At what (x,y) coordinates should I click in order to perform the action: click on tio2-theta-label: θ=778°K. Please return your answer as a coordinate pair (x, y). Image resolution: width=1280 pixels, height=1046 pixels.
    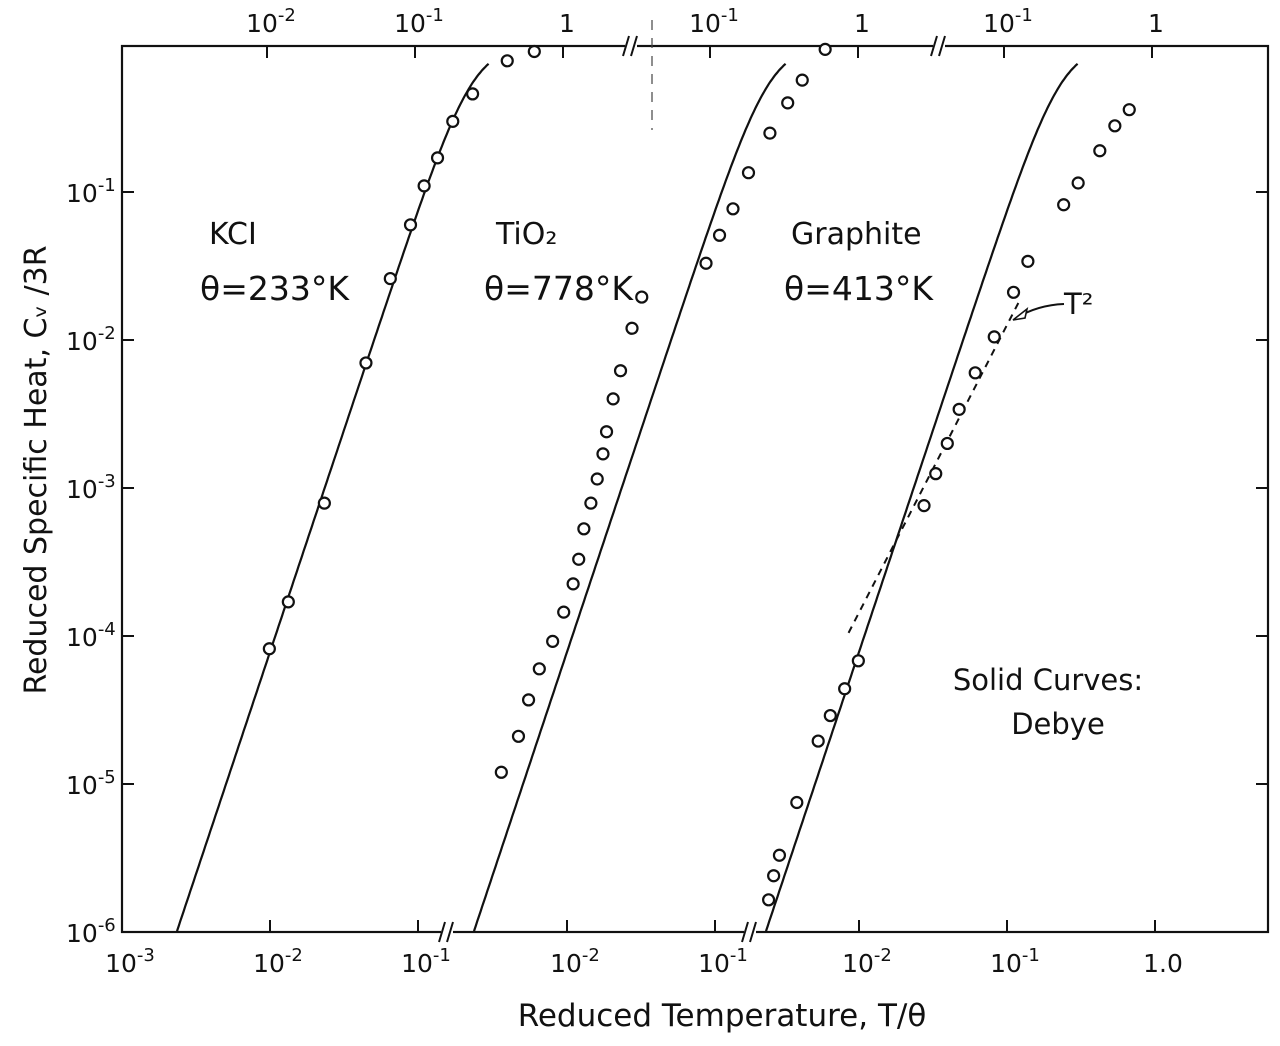
    Looking at the image, I should click on (559, 288).